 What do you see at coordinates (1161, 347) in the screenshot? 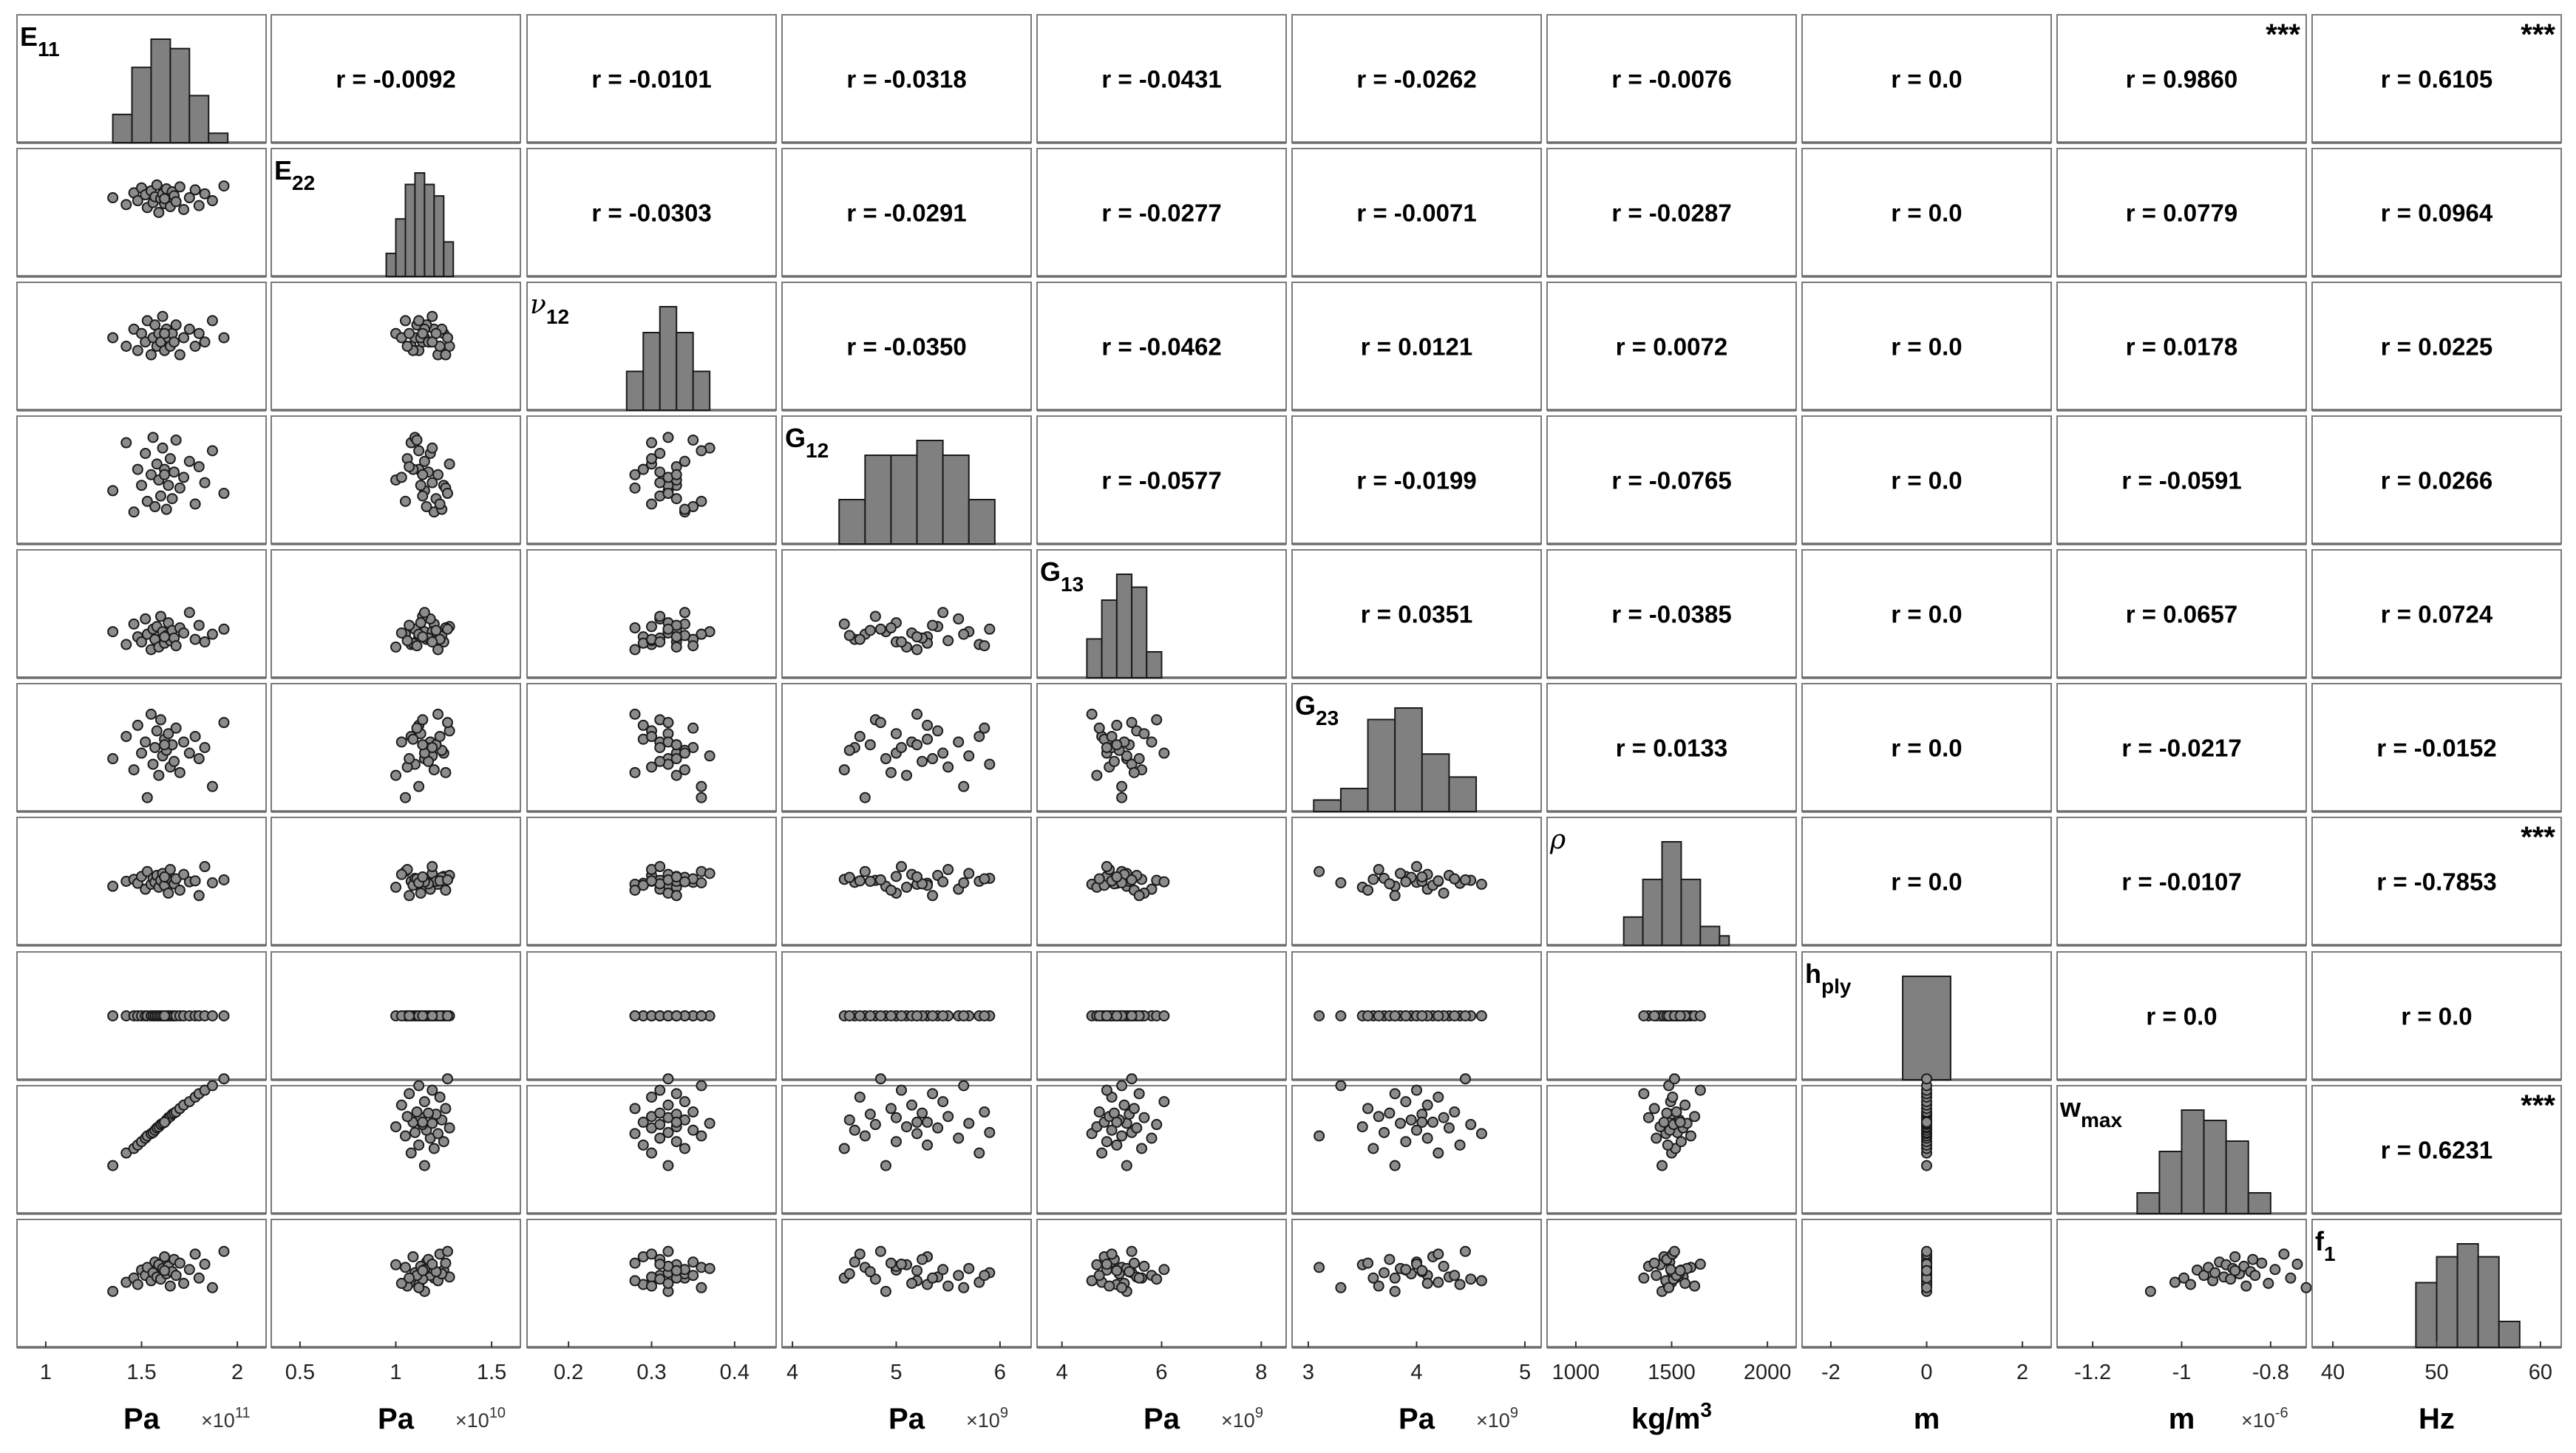
I see `correlation-value: r = -0.0462` at bounding box center [1161, 347].